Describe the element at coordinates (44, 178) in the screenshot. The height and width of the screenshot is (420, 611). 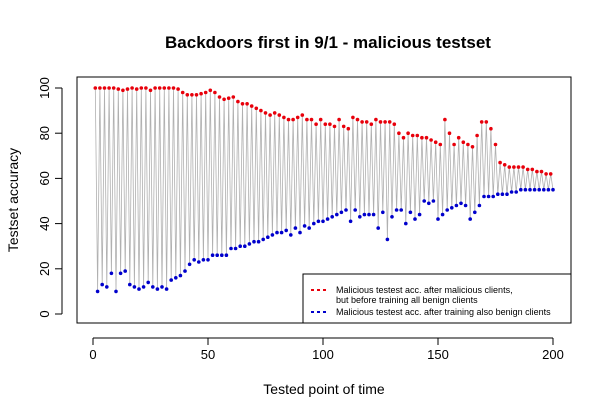
I see `y-tick-label: 60` at that location.